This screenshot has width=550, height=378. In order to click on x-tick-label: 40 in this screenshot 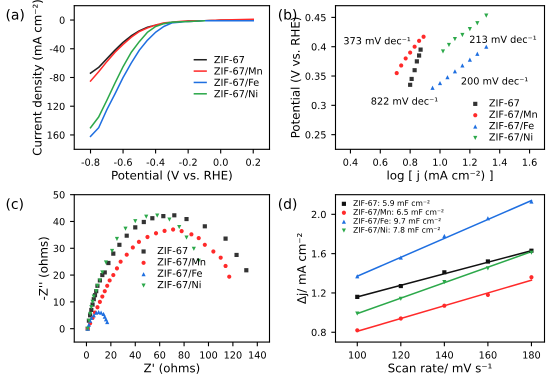, I will do `click(135, 355)`.